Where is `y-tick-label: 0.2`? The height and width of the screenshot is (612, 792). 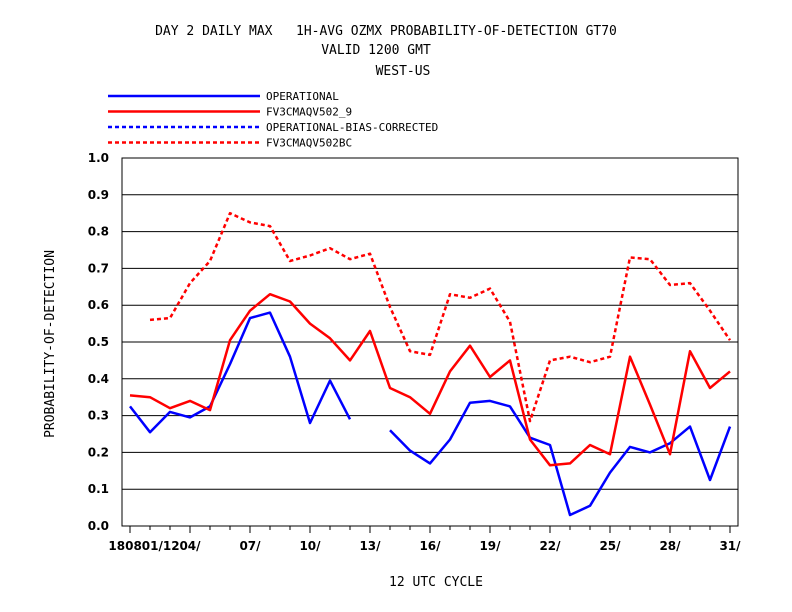 y-tick-label: 0.2 is located at coordinates (98, 452).